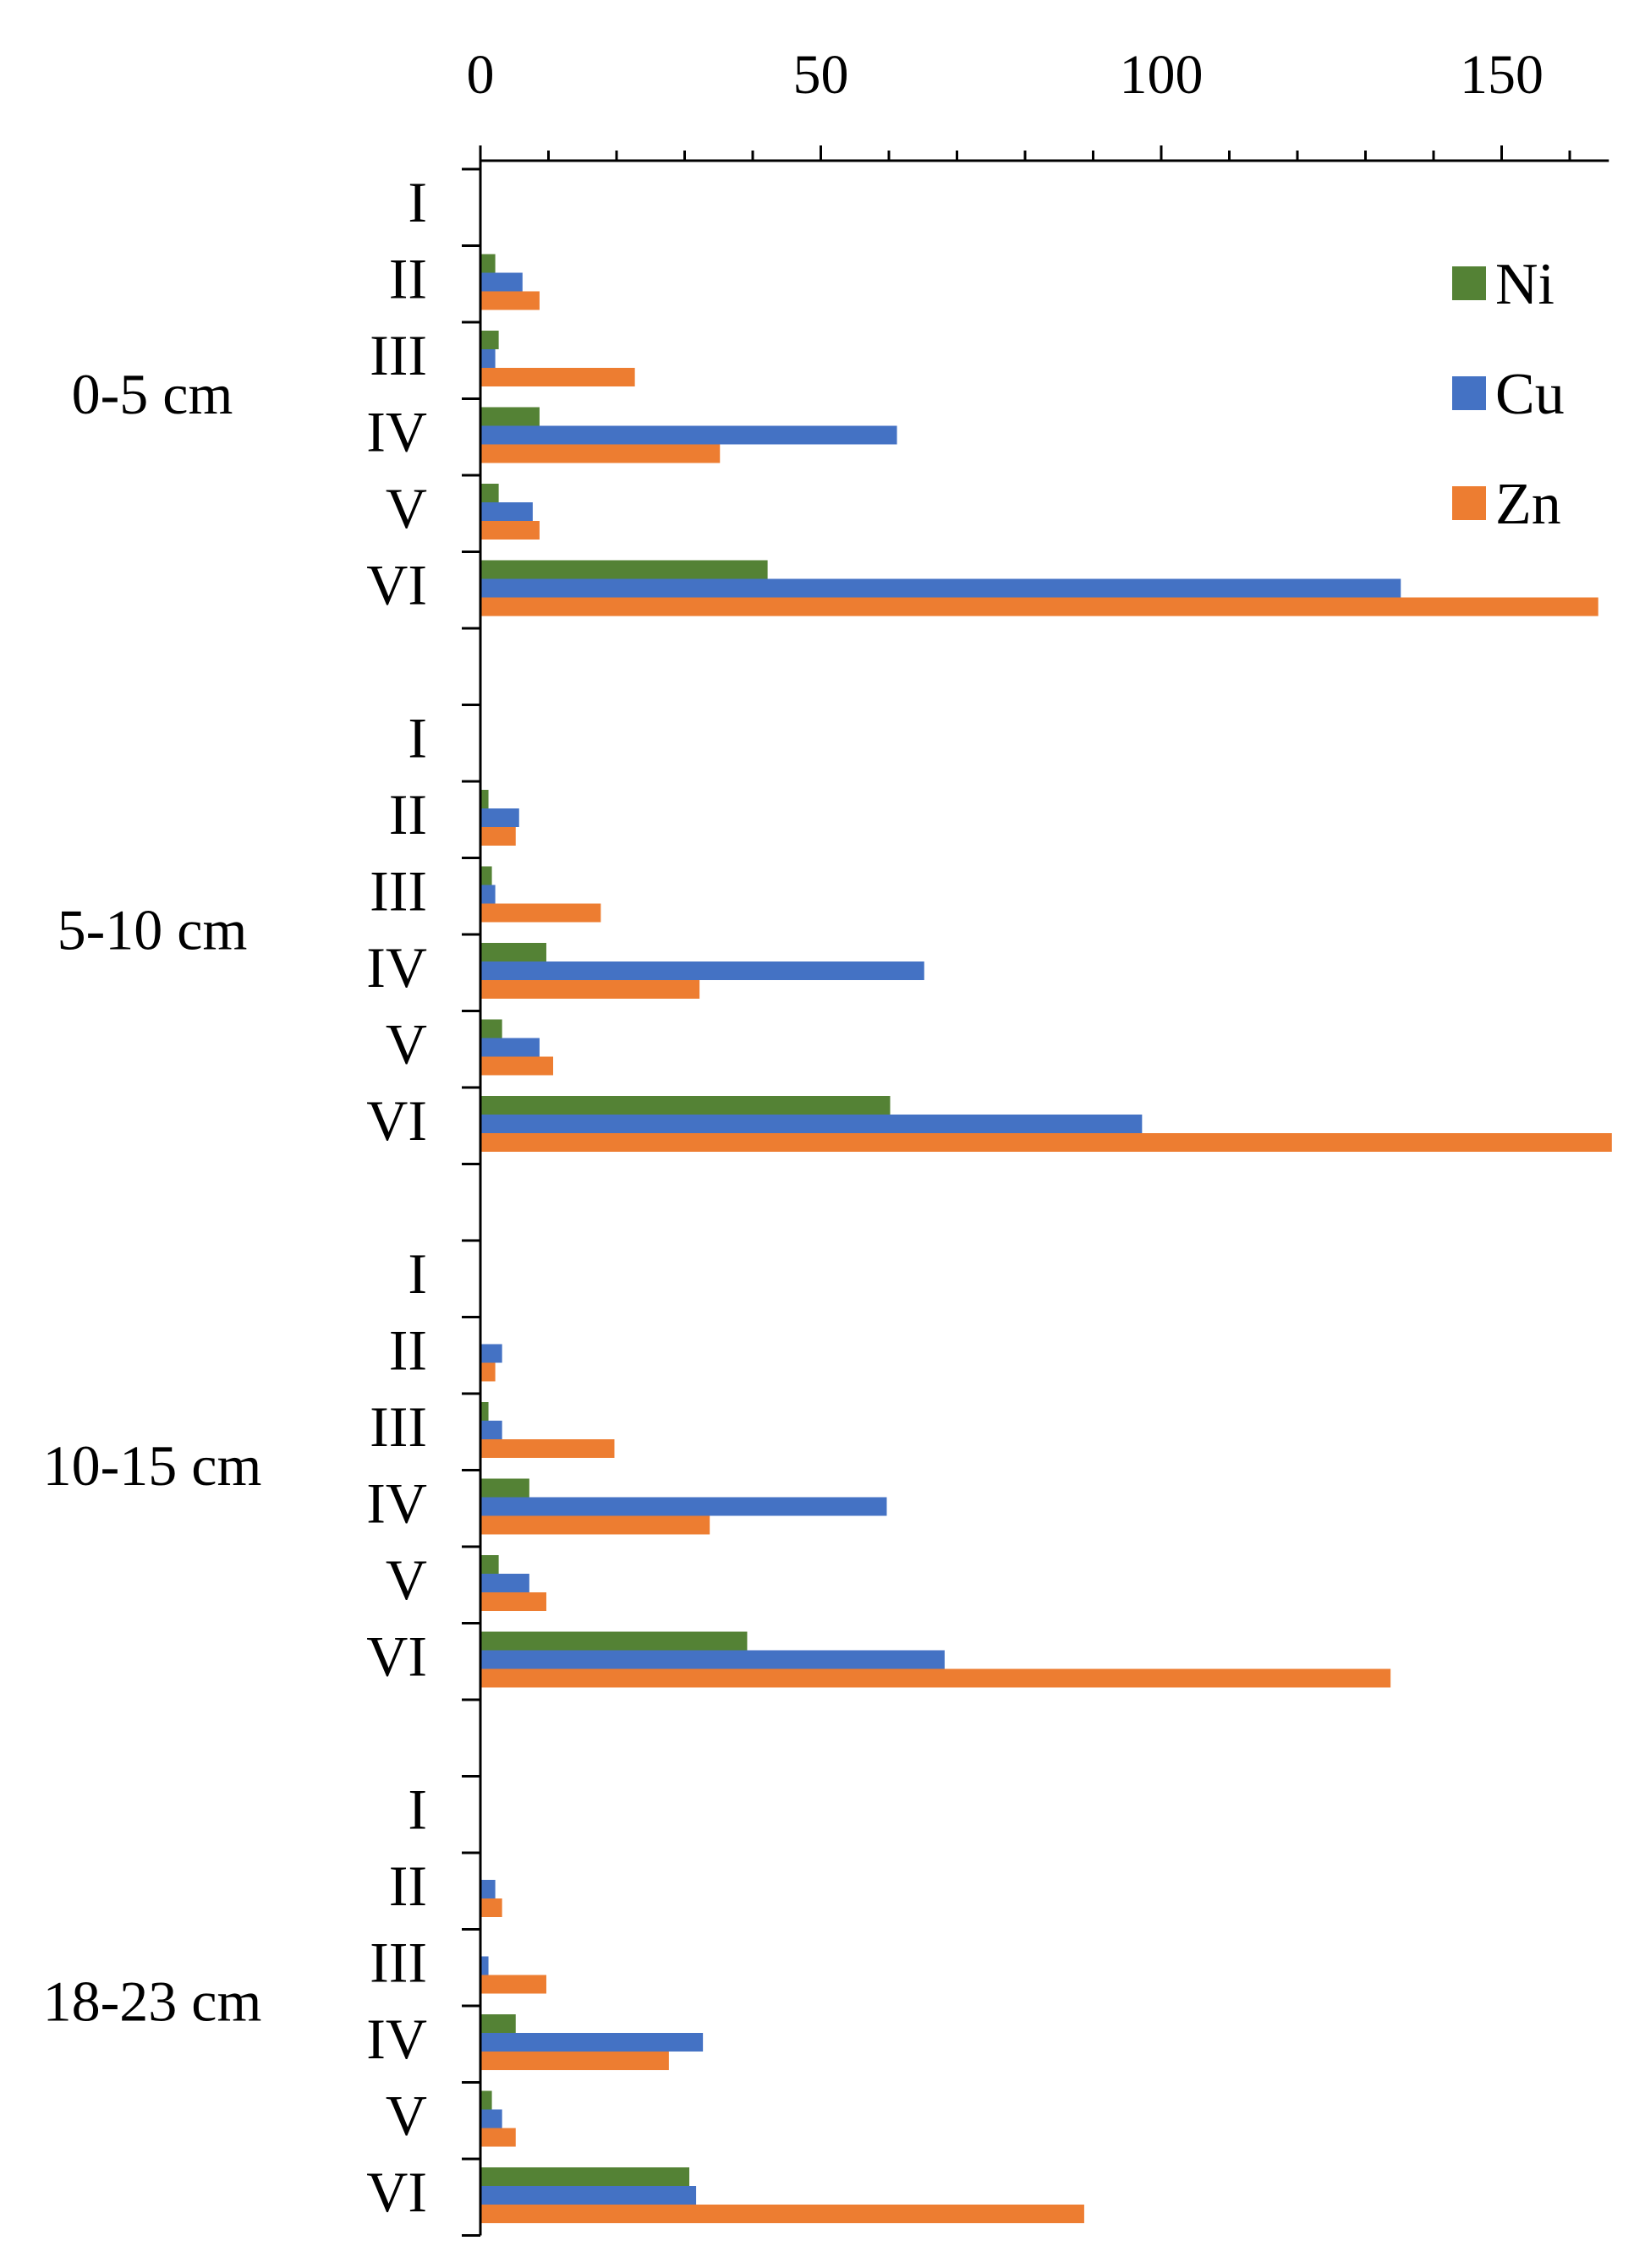 The height and width of the screenshot is (2268, 1645). What do you see at coordinates (472, 1199) in the screenshot?
I see `y-axis` at bounding box center [472, 1199].